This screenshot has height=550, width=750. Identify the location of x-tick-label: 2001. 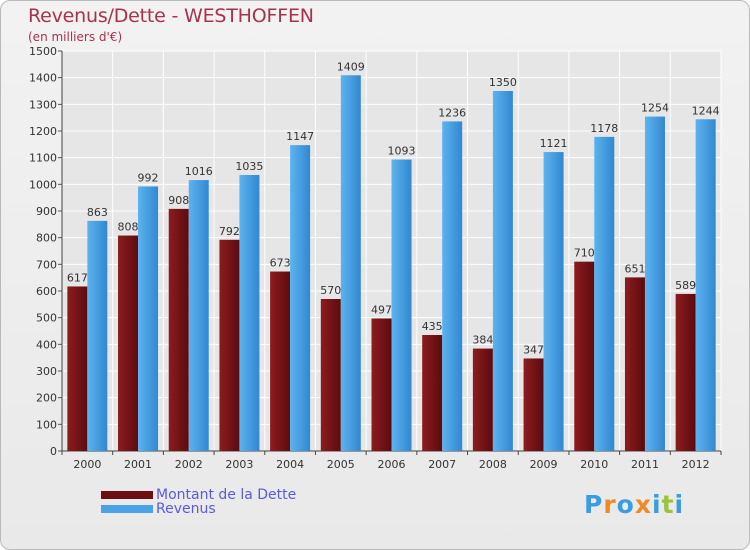
(138, 464).